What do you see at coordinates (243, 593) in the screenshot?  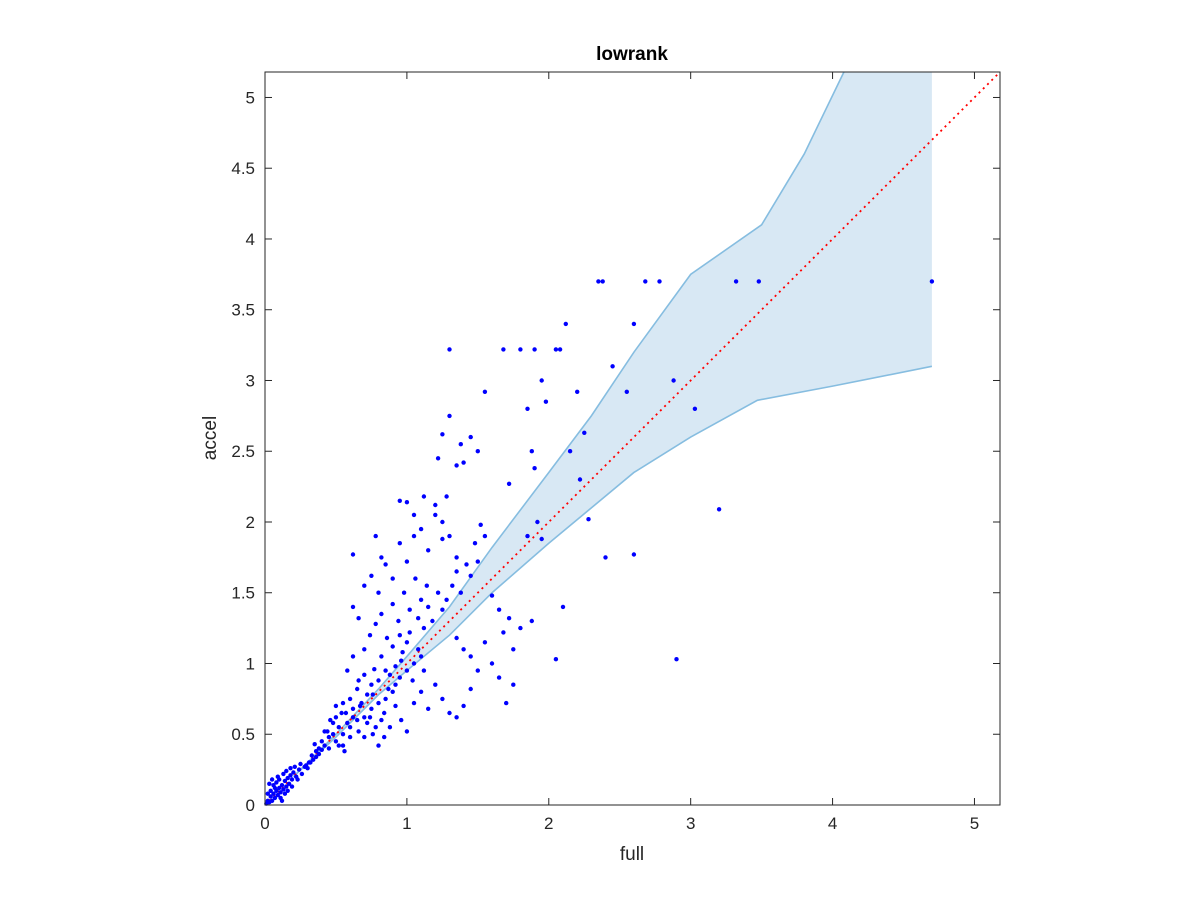 I see `y-tick-label: 1.5` at bounding box center [243, 593].